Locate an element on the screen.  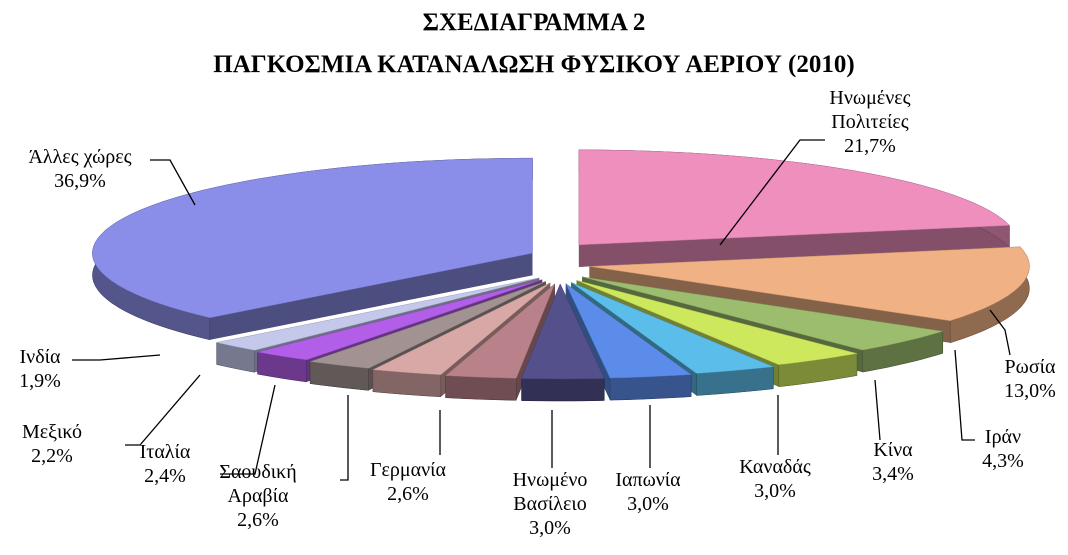
slice-value: 36,9% is located at coordinates (80, 181).